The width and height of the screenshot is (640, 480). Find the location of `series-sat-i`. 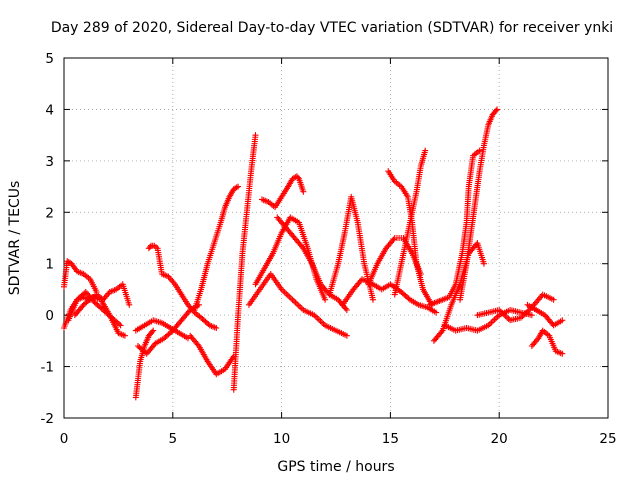

series-sat-i is located at coordinates (216, 248).